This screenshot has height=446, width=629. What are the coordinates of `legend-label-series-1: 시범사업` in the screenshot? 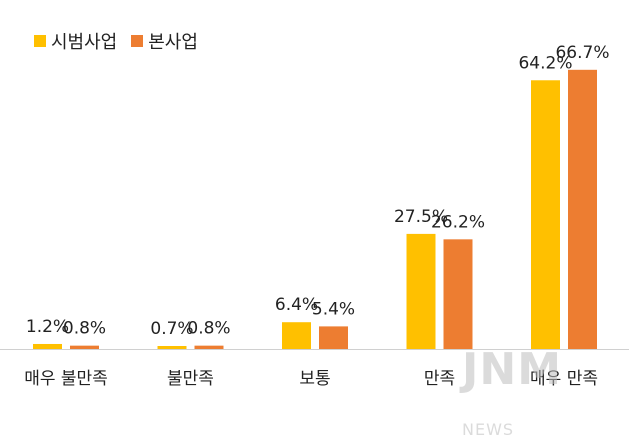 It's located at (84, 42).